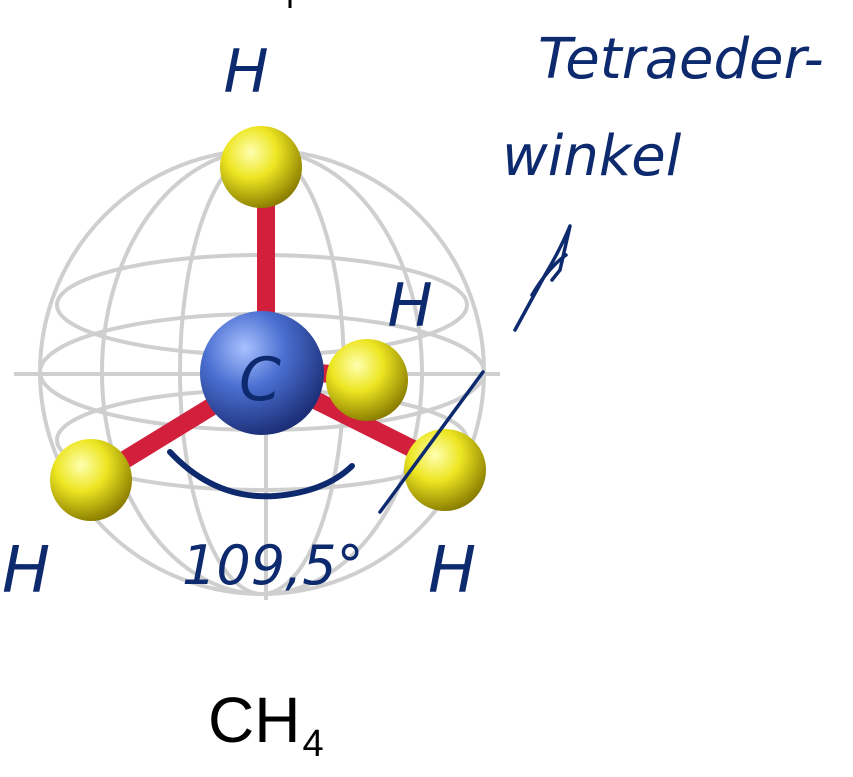  Describe the element at coordinates (367, 380) in the screenshot. I see `hydrogen-atom-back` at that location.